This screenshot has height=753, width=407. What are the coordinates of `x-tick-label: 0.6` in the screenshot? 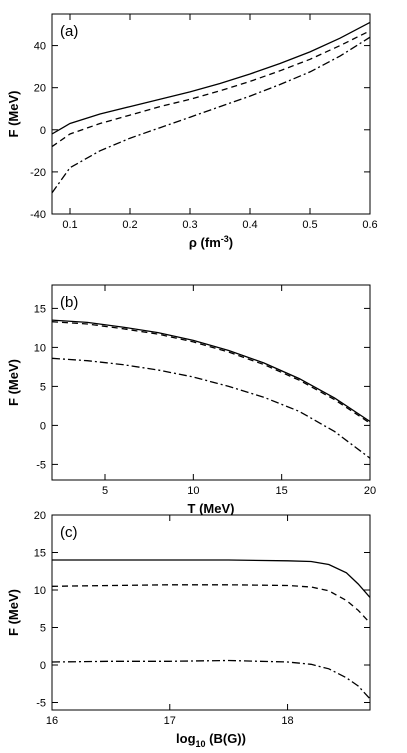 It's located at (369, 225).